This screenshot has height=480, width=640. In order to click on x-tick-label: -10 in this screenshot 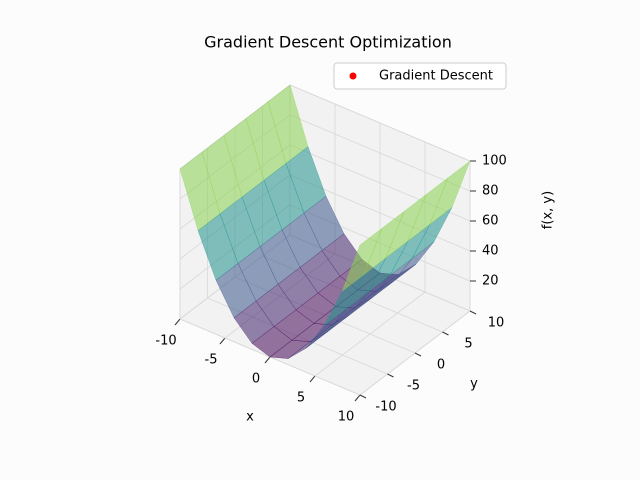, I will do `click(165, 341)`.